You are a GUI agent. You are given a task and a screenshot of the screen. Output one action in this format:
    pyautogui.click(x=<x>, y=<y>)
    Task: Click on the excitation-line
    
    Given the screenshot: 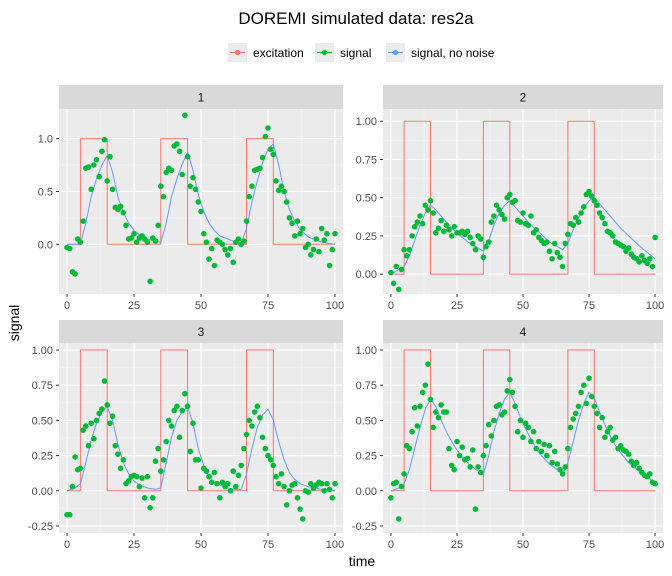 What is the action you would take?
    pyautogui.click(x=201, y=420)
    